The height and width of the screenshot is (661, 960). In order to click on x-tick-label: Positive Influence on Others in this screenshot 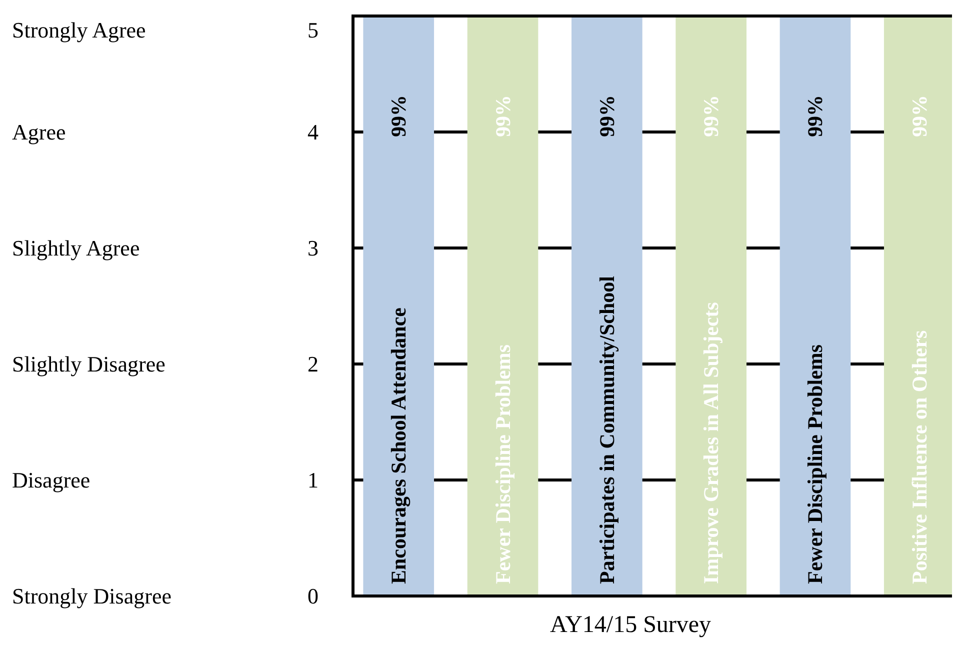, I will do `click(919, 457)`.